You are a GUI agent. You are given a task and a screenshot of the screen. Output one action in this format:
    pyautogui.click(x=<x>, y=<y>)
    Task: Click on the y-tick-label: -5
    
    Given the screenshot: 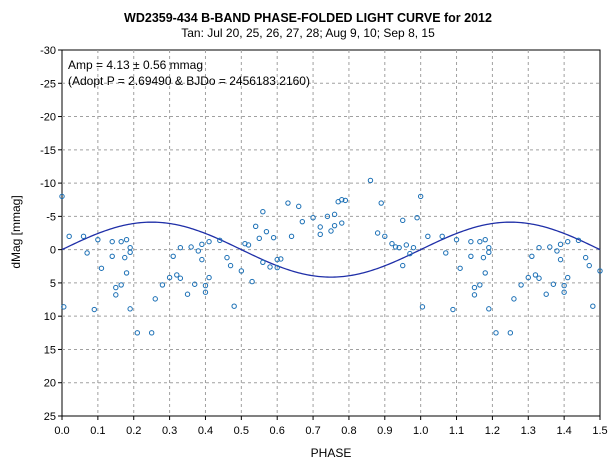 What is the action you would take?
    pyautogui.click(x=51, y=217)
    